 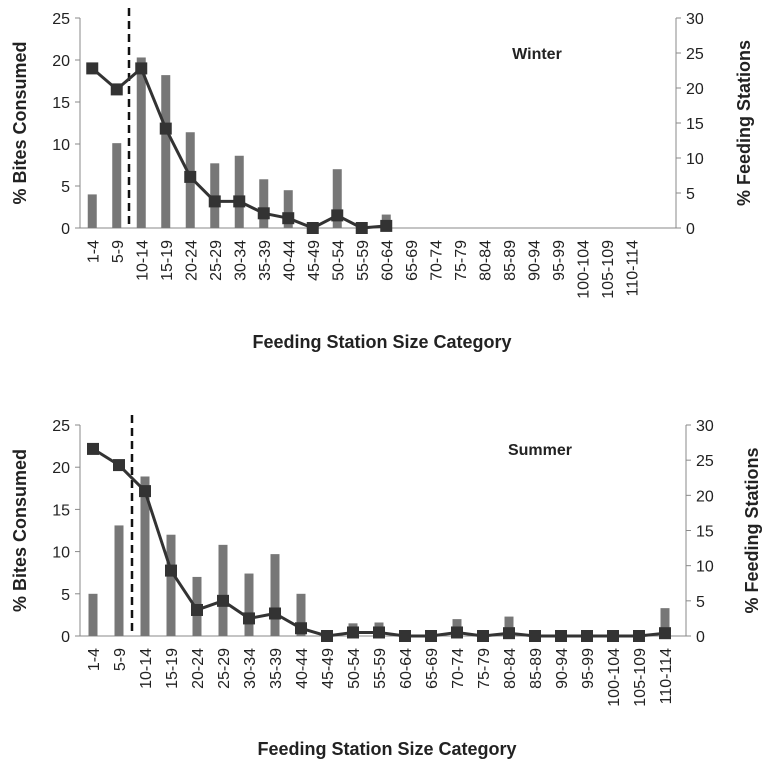 I want to click on left-tick-label: 0, so click(x=65, y=229).